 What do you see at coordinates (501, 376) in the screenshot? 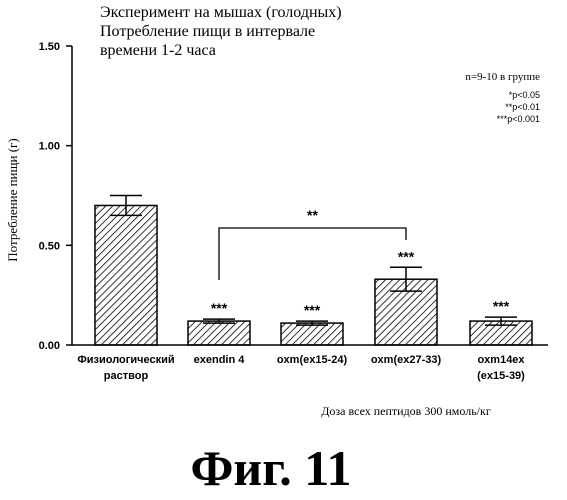
I see `x-tick-label: (ex15-39)` at bounding box center [501, 376].